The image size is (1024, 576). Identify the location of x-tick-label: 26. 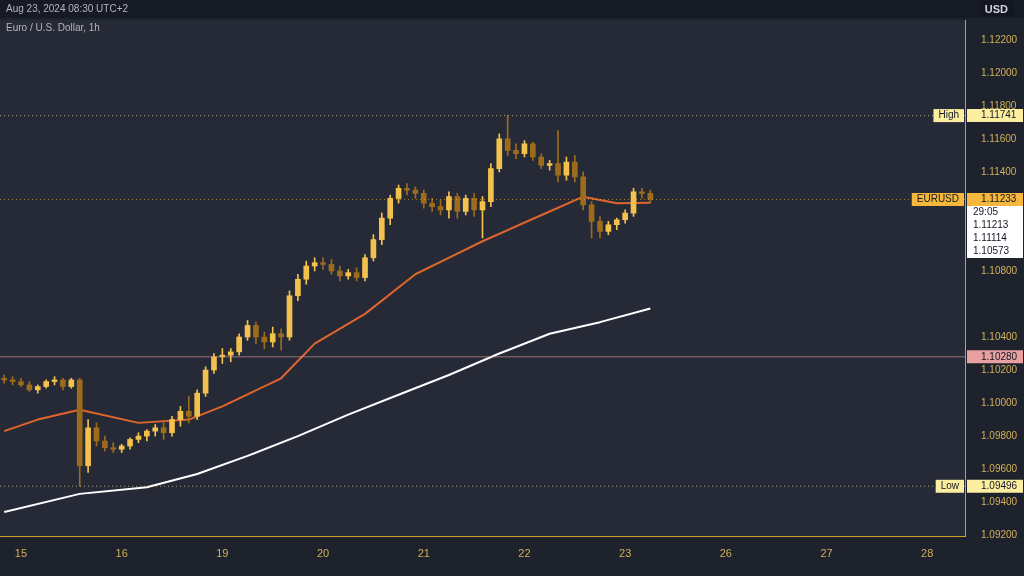
(725, 553).